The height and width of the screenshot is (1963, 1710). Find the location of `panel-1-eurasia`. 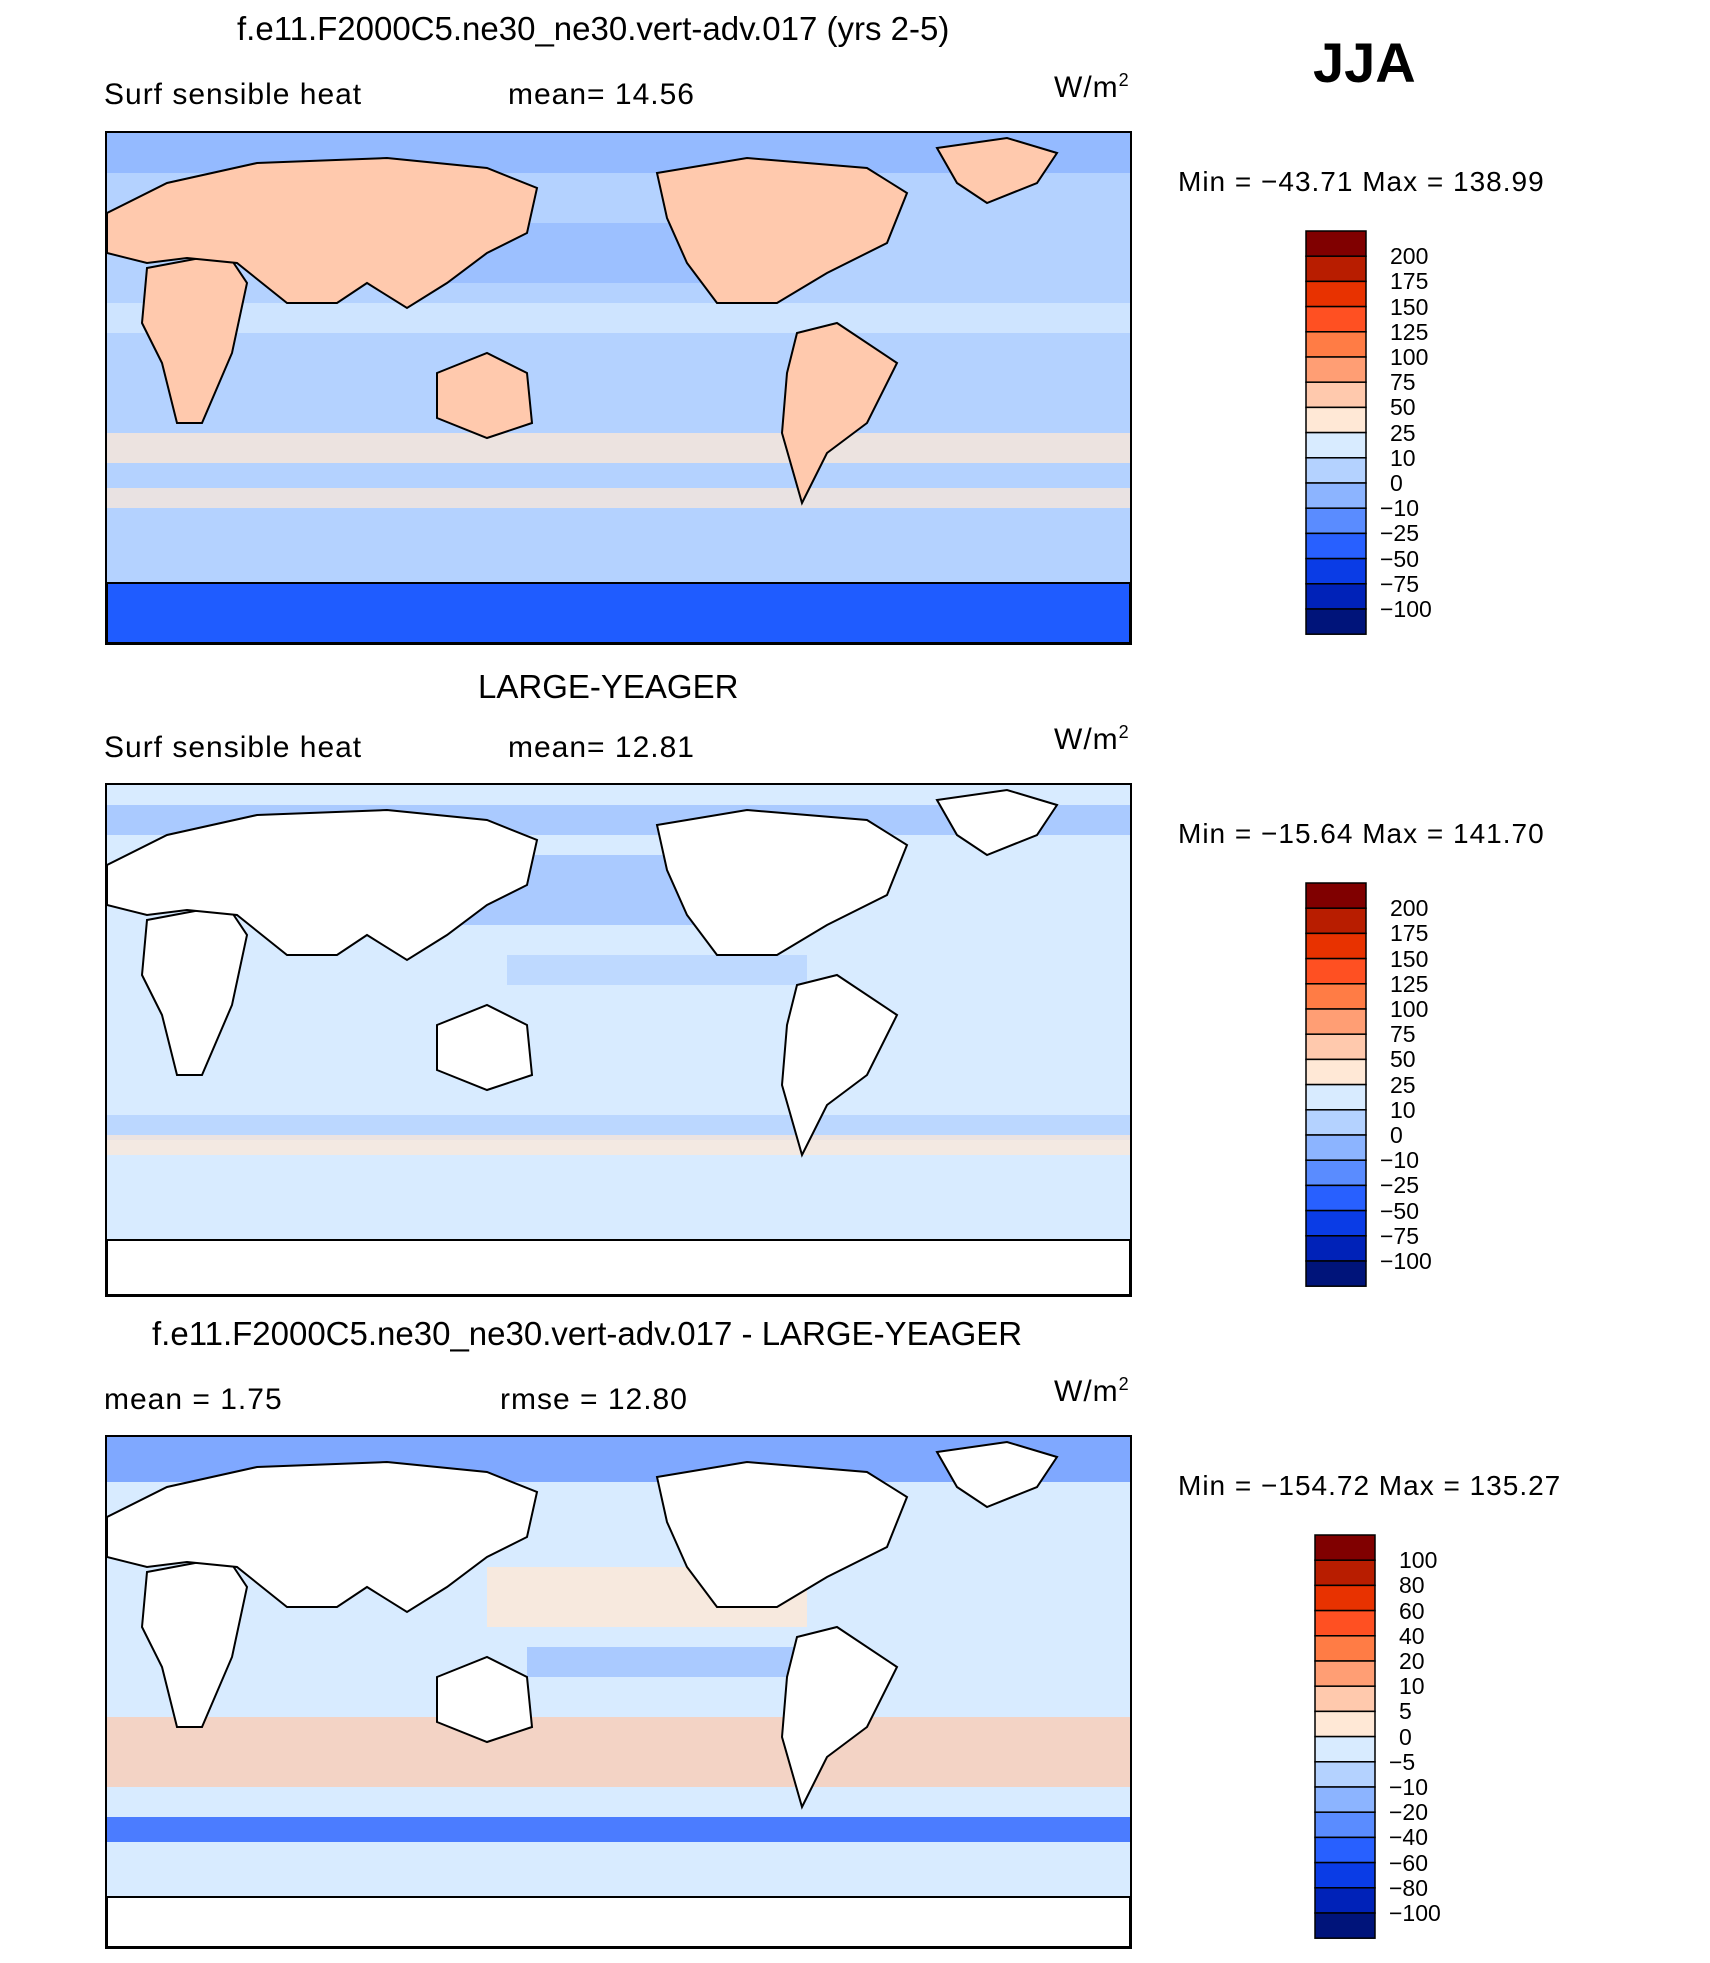

panel-1-eurasia is located at coordinates (323, 233).